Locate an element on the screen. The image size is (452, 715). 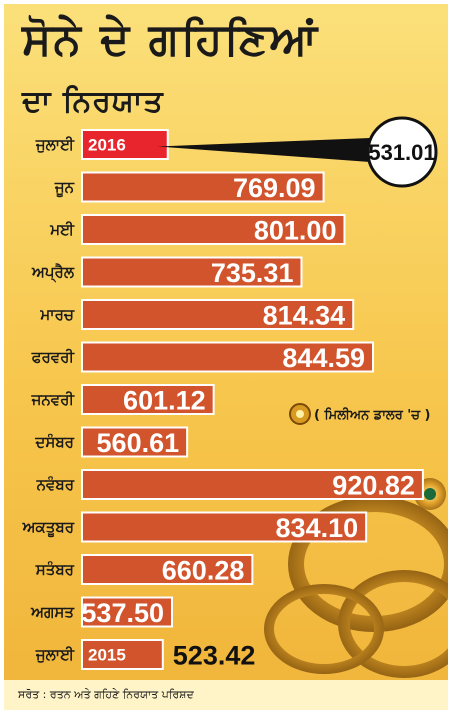
value-label-5: 844.59 is located at coordinates (323, 358).